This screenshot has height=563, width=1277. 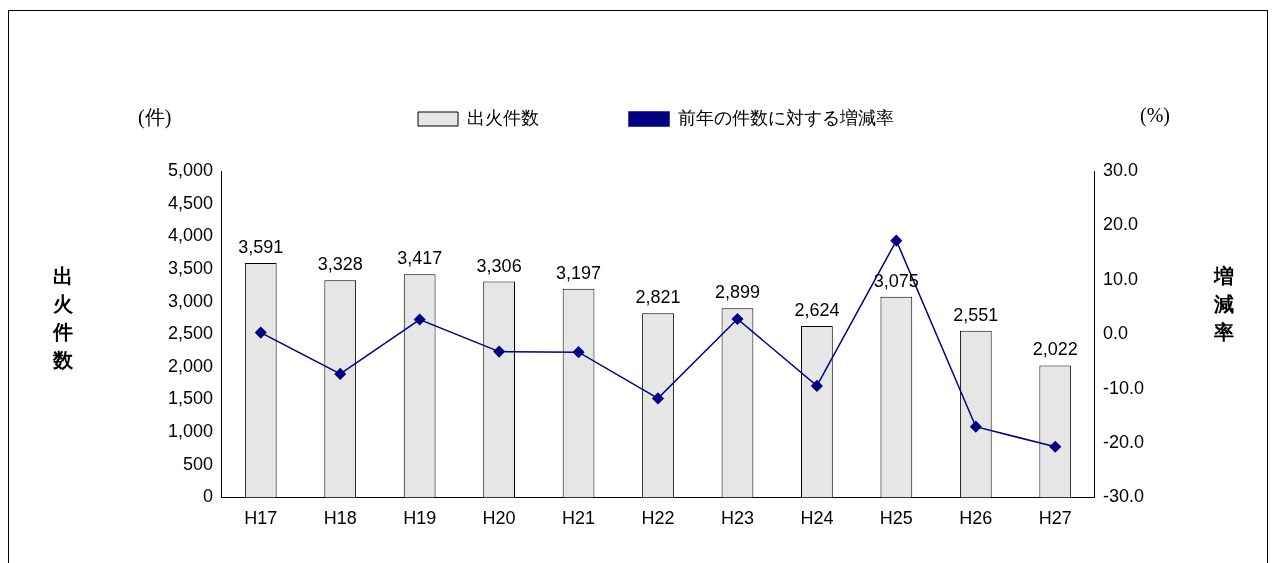 What do you see at coordinates (191, 235) in the screenshot?
I see `y-tick-label: 4,000` at bounding box center [191, 235].